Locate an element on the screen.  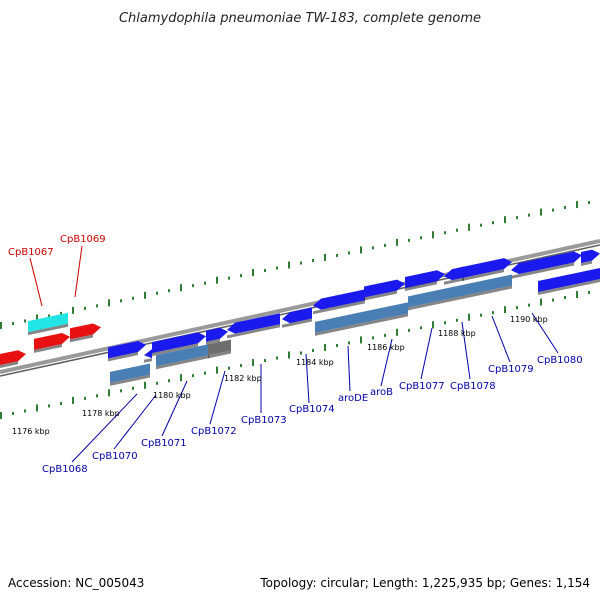
gene-cpb1068-shade is located at coordinates (123, 357).